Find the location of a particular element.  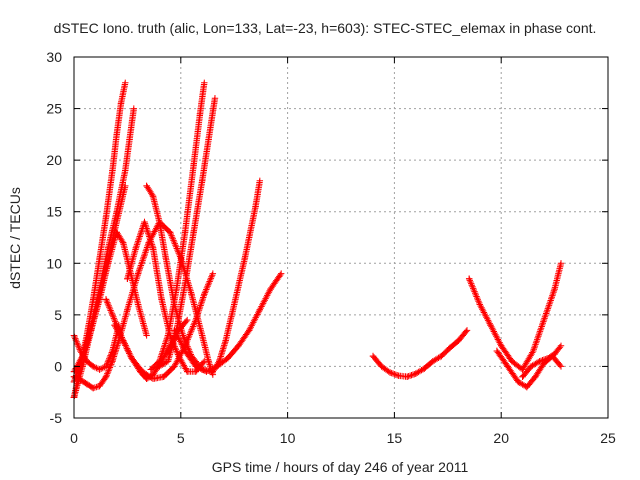

y-tick-label: 10 is located at coordinates (54, 263).